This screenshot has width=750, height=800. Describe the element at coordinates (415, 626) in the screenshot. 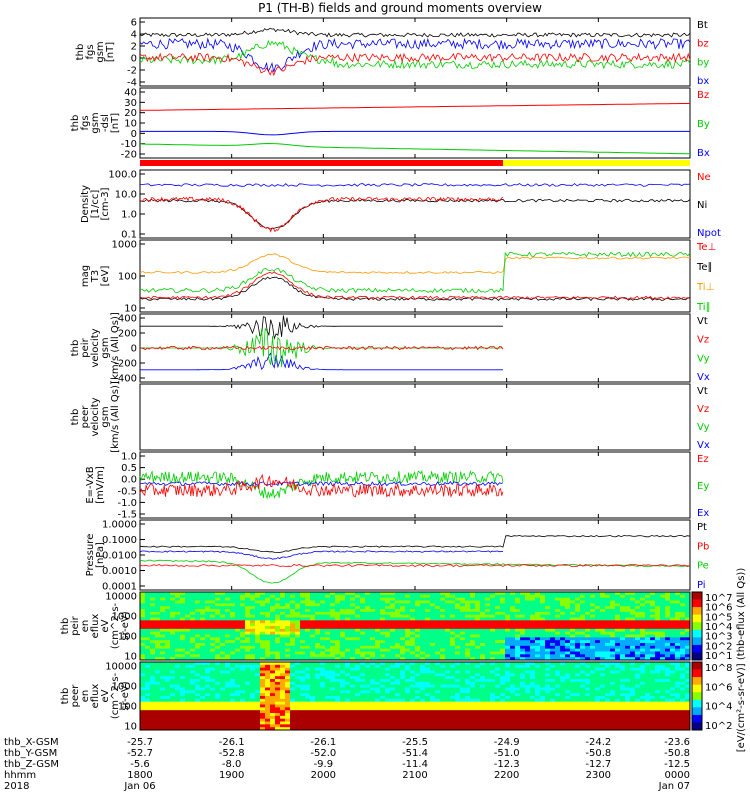

I see `heatmap-frame` at that location.